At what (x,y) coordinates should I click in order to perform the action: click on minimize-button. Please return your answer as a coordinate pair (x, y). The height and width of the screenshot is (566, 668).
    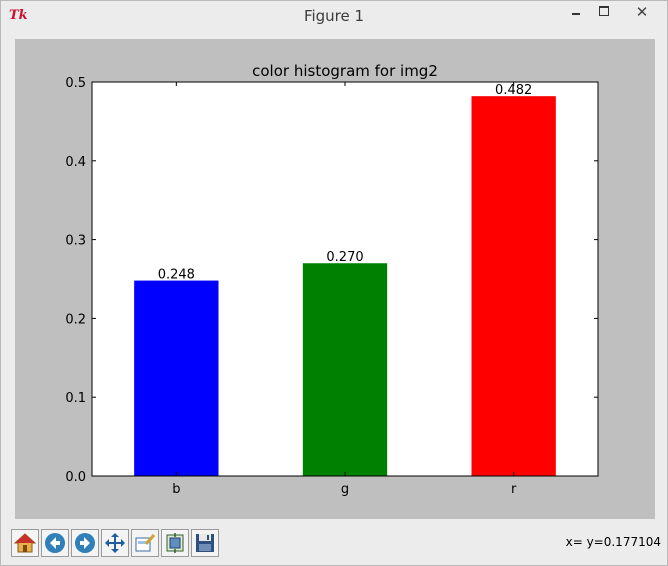
    Looking at the image, I should click on (576, 12).